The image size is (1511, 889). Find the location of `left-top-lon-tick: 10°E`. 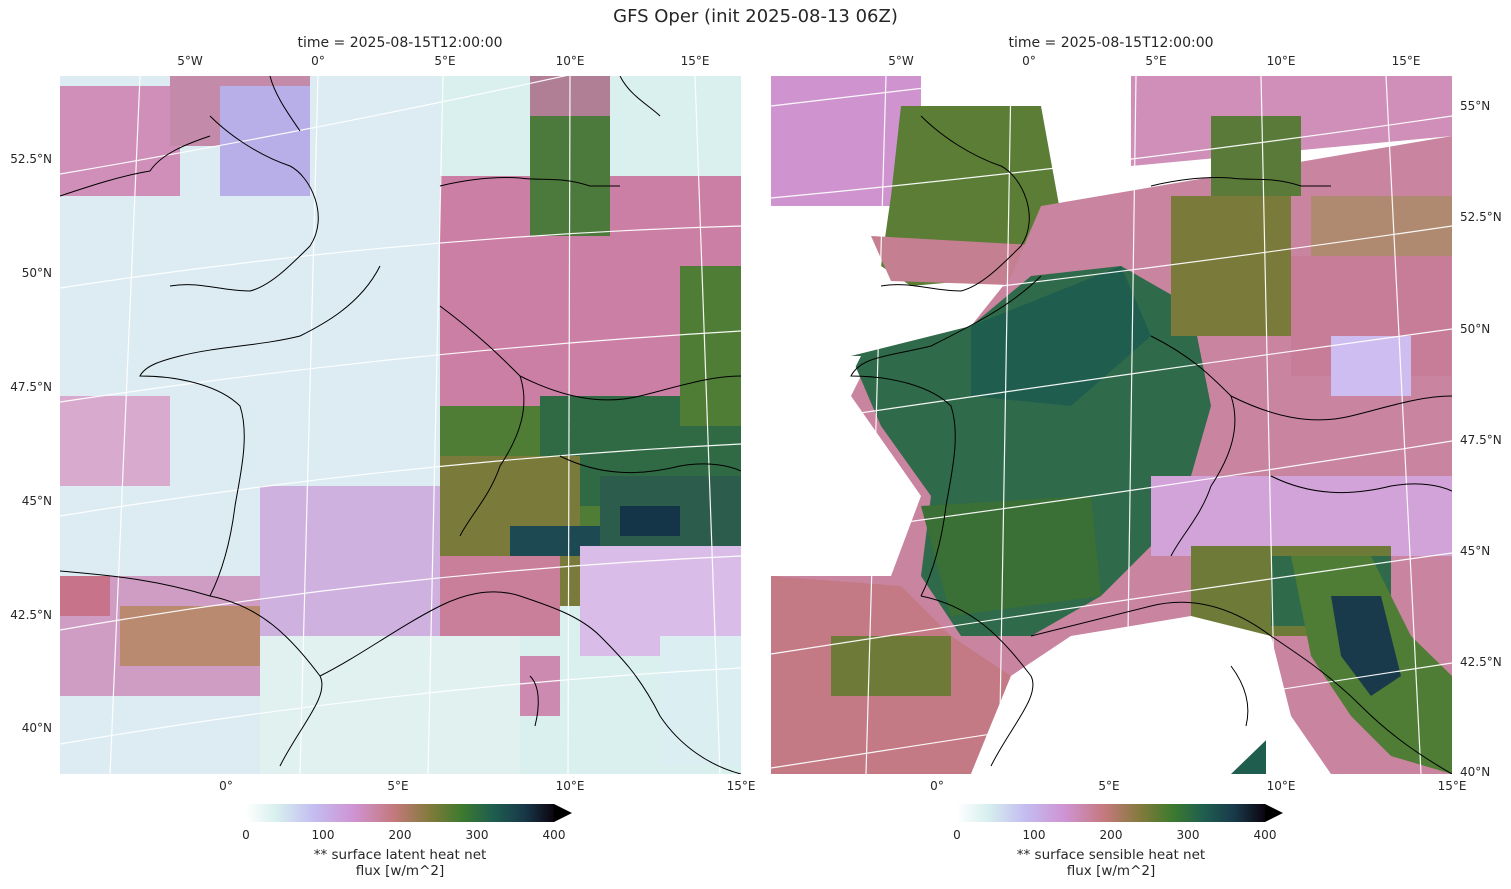

left-top-lon-tick: 10°E is located at coordinates (570, 61).